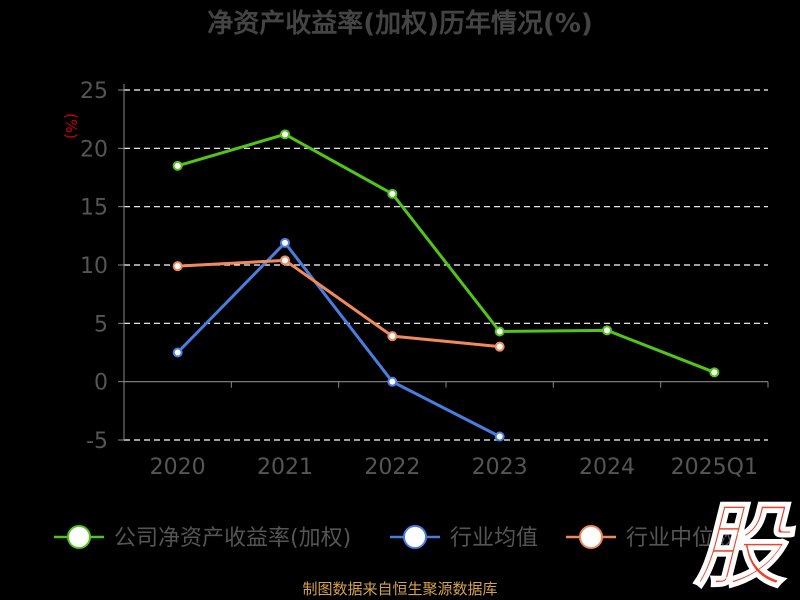  I want to click on legend: 公司净资产收益率(加权) 行业均值 行业中位数, so click(395, 538).